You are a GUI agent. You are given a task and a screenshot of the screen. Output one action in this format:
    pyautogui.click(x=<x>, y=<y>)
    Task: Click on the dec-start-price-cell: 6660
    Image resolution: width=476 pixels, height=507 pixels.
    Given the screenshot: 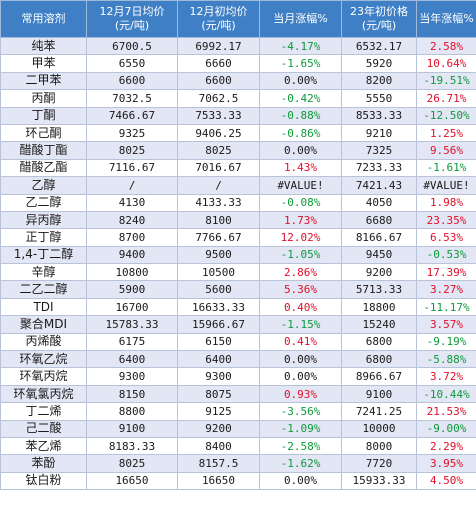 What is the action you would take?
    pyautogui.click(x=218, y=63)
    